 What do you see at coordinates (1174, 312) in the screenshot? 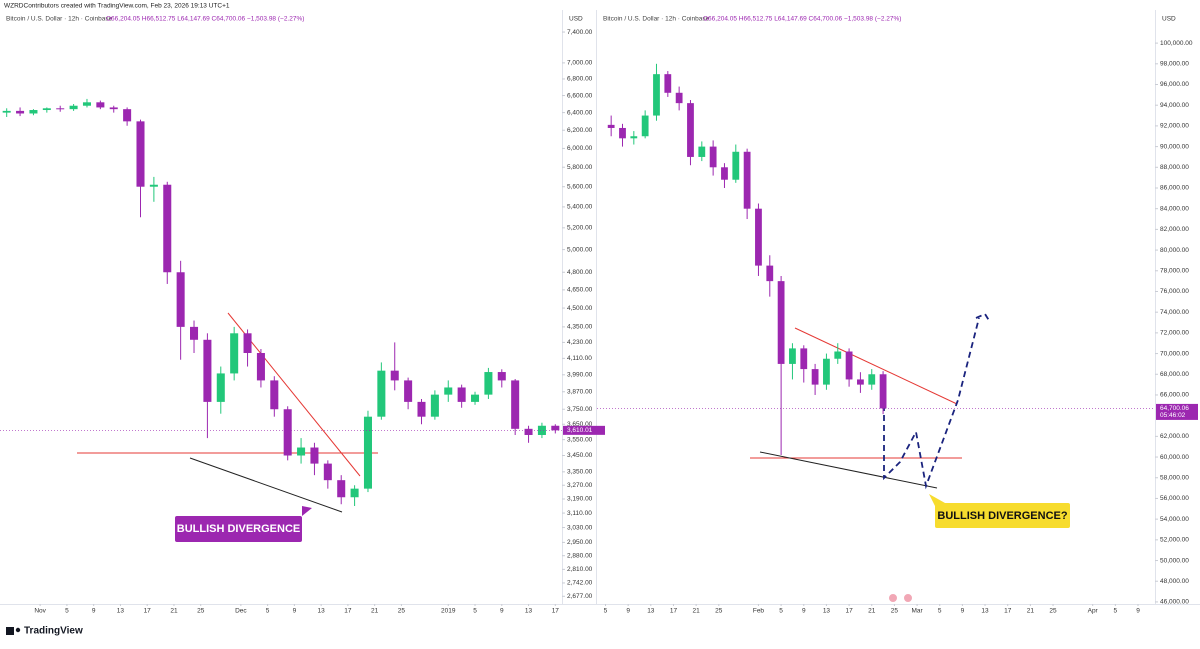
I see `y-tick-label: 74,000.00` at bounding box center [1174, 312].